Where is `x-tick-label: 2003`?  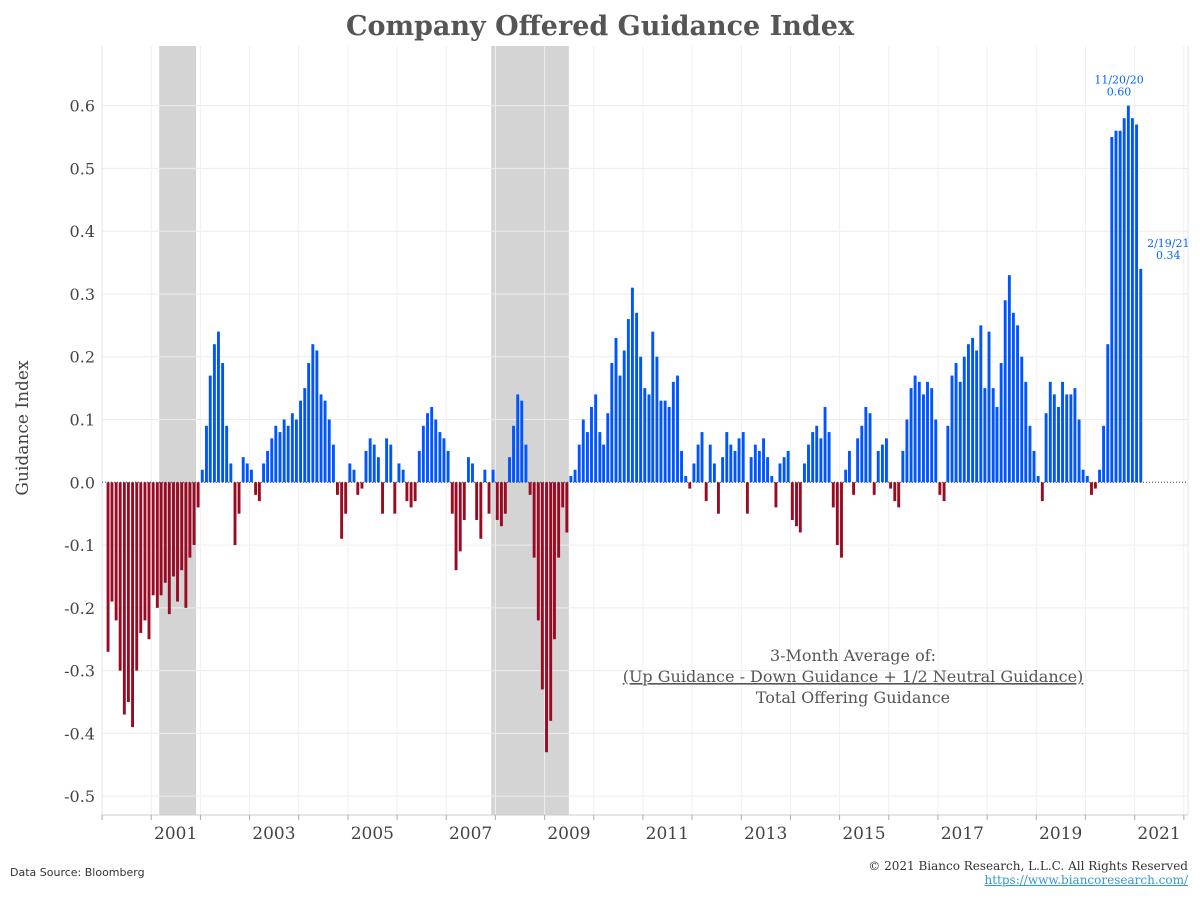
x-tick-label: 2003 is located at coordinates (273, 834).